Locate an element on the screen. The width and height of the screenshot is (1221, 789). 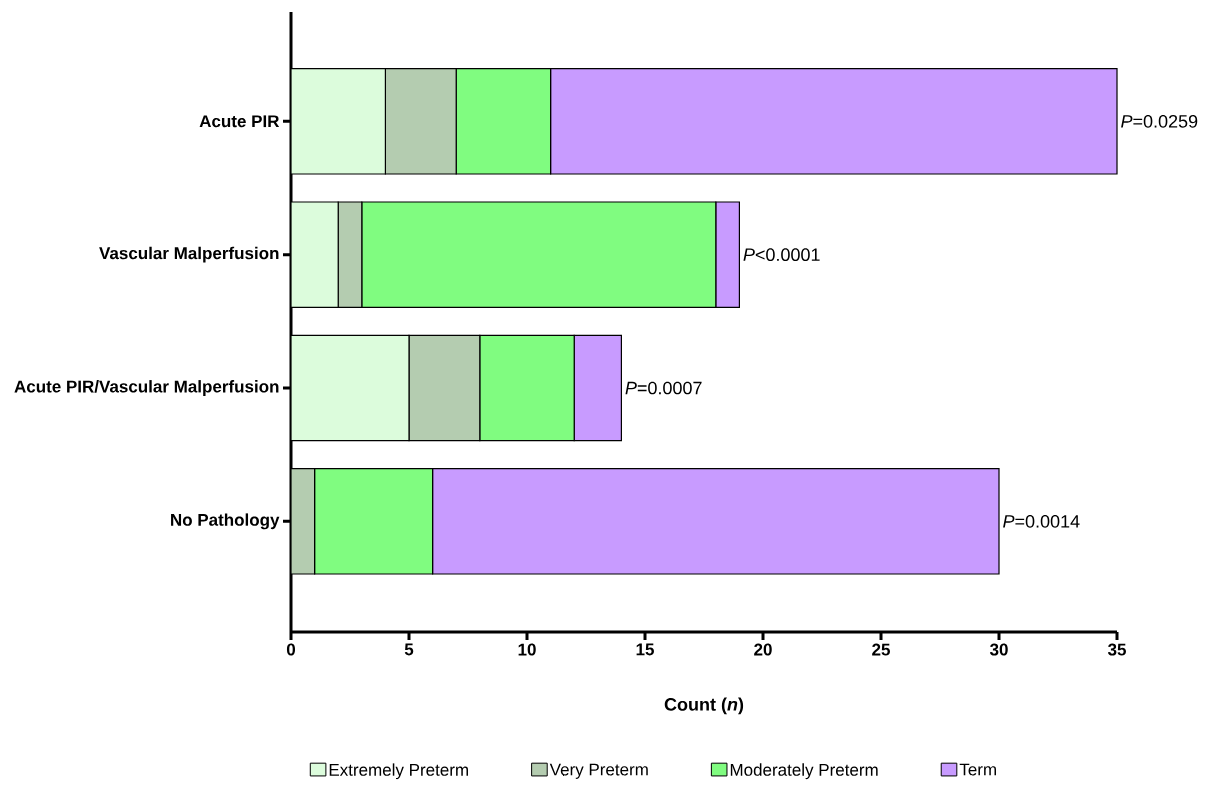
annotation: P=0.0259 is located at coordinates (1159, 121).